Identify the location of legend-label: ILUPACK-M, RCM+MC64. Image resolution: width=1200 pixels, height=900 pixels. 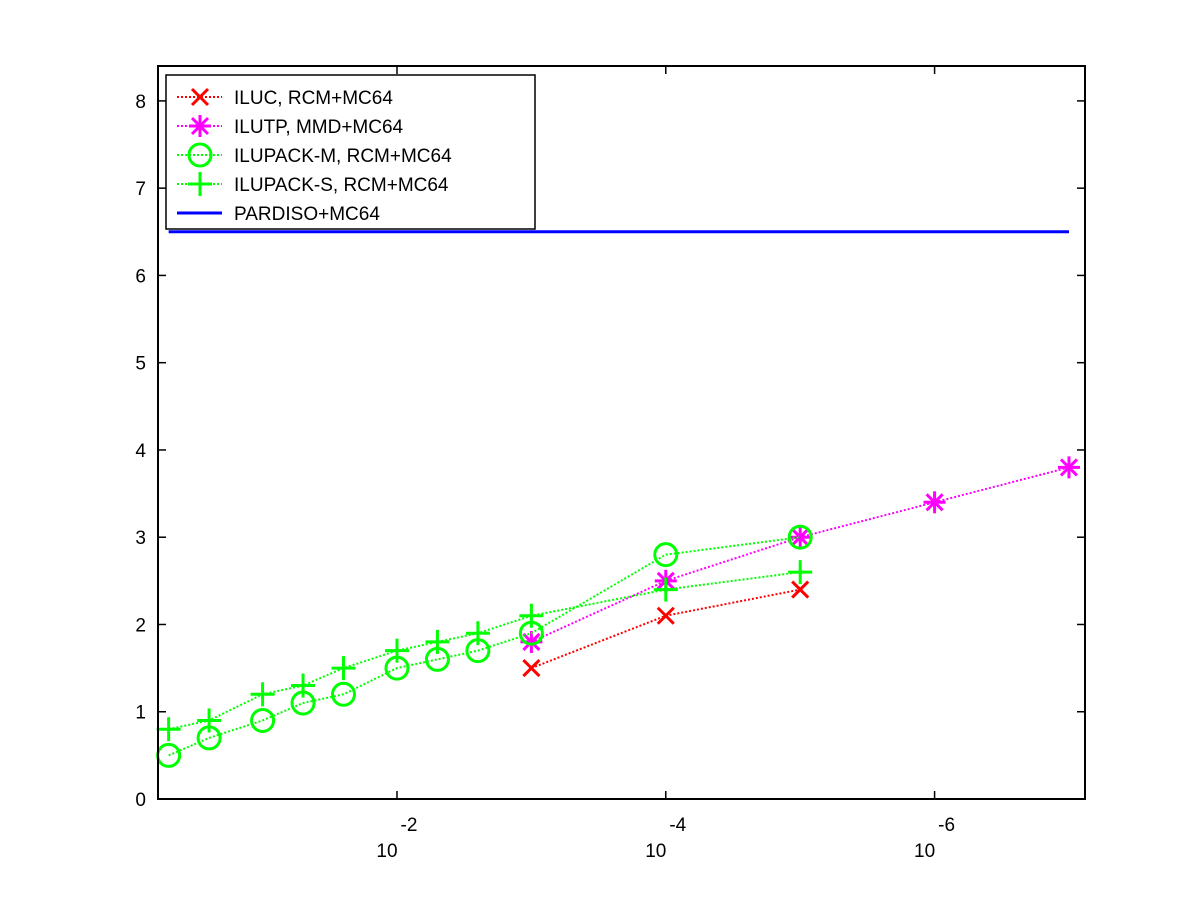
(343, 156).